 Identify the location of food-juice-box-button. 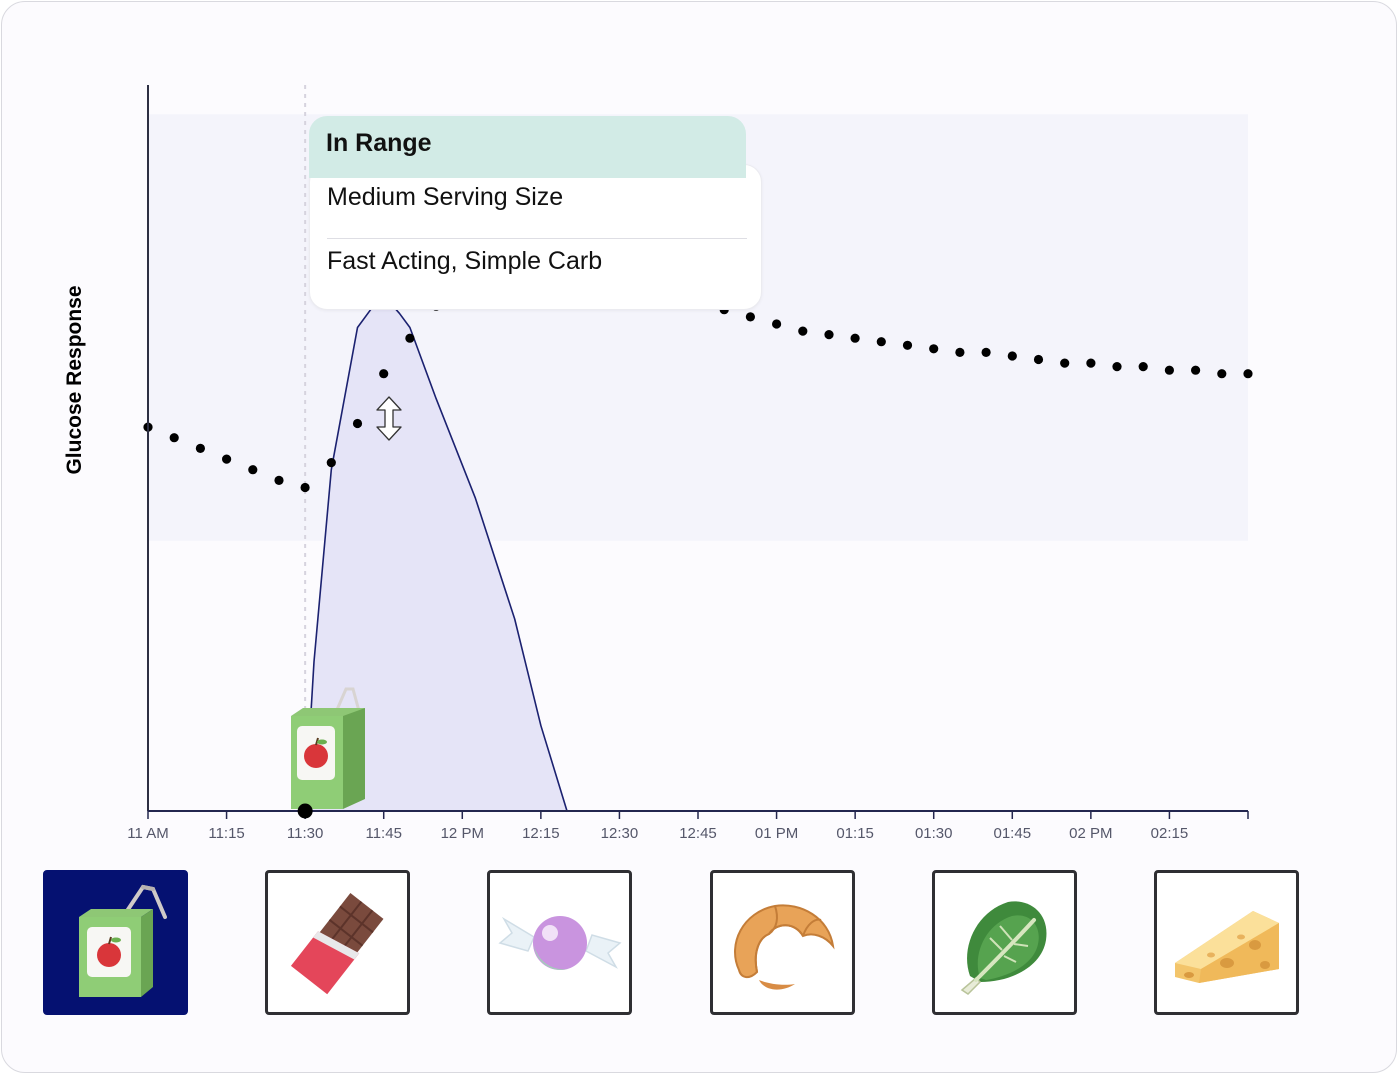
(115, 942).